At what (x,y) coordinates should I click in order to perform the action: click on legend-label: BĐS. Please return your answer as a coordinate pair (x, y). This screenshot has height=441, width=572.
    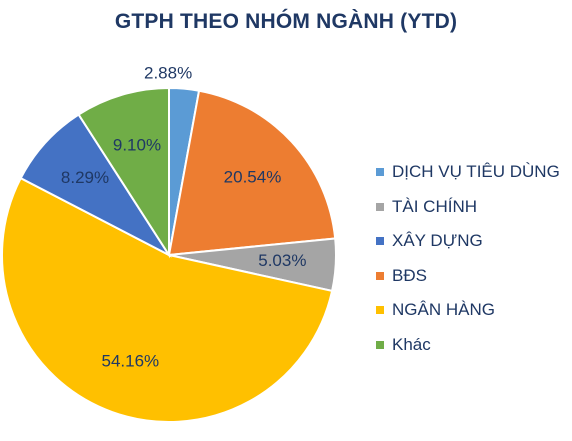
    Looking at the image, I should click on (409, 275).